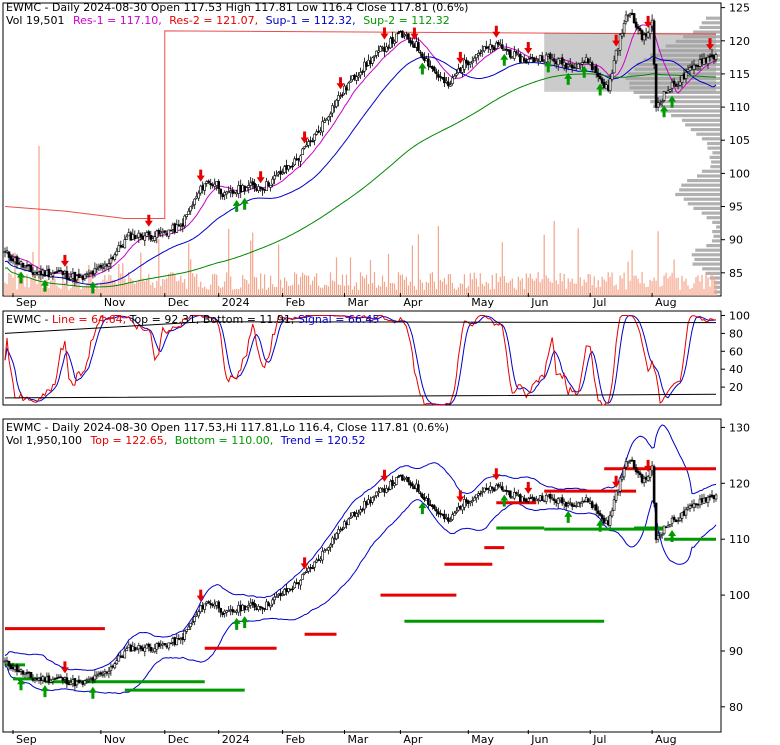 This screenshot has height=745, width=780. Describe the element at coordinates (736, 273) in the screenshot. I see `y-tick-label: 85` at that location.